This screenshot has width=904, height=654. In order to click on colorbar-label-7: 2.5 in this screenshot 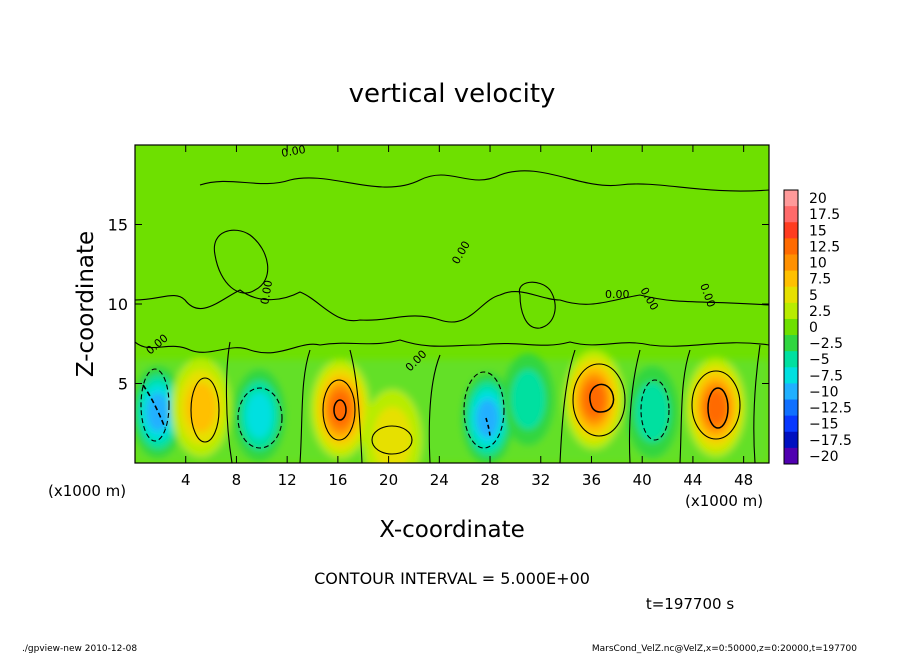, I will do `click(820, 312)`.